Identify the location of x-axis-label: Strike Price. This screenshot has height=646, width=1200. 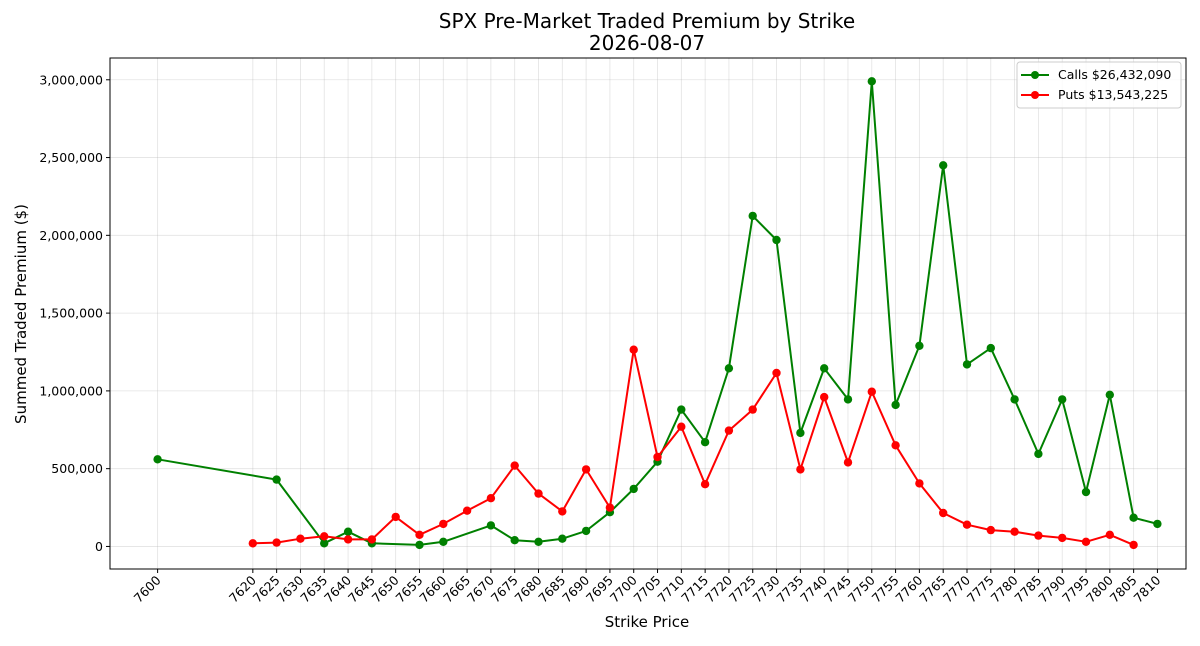
(647, 622).